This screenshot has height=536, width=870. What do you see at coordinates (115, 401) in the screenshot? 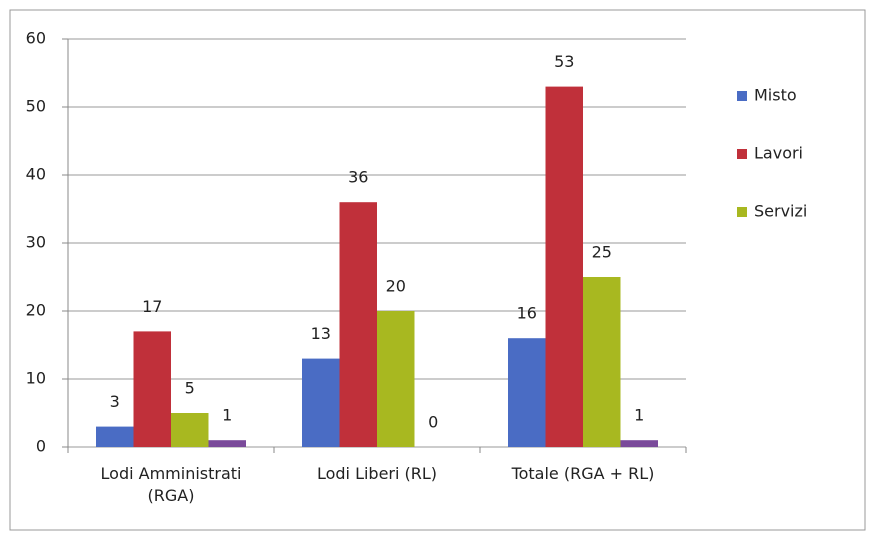
I see `data-label: 3` at bounding box center [115, 401].